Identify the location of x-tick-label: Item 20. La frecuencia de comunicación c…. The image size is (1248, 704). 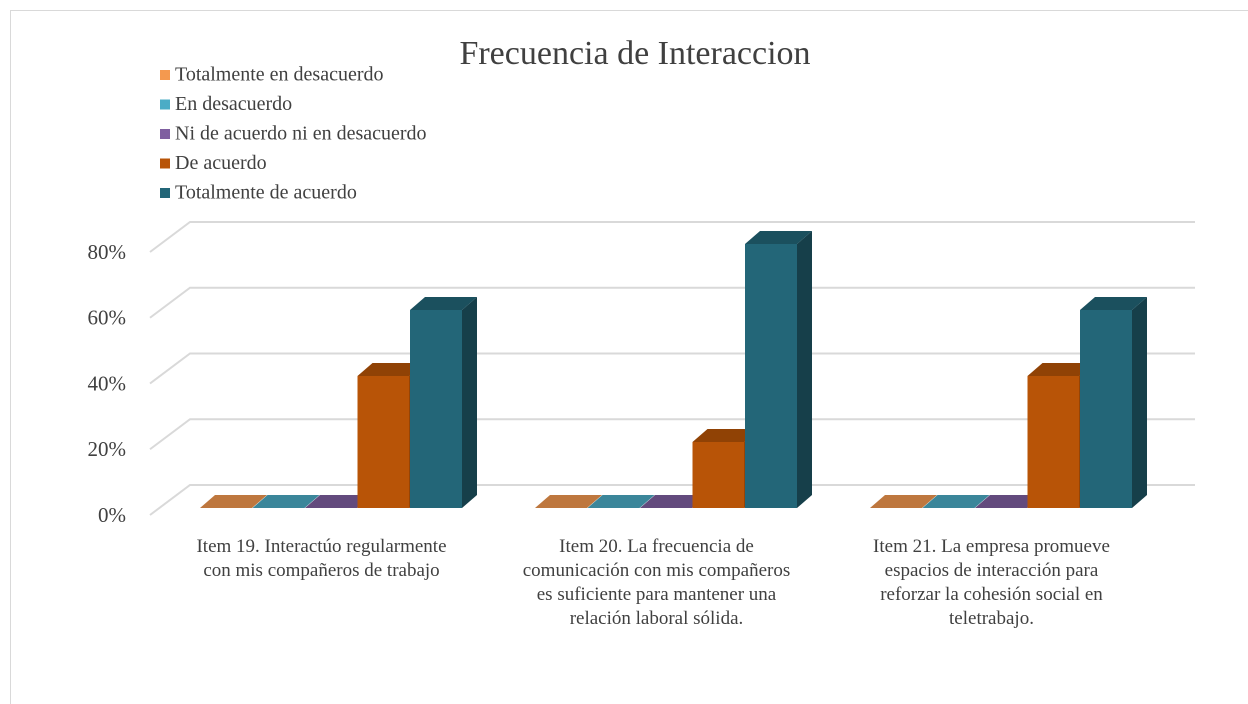
(656, 582).